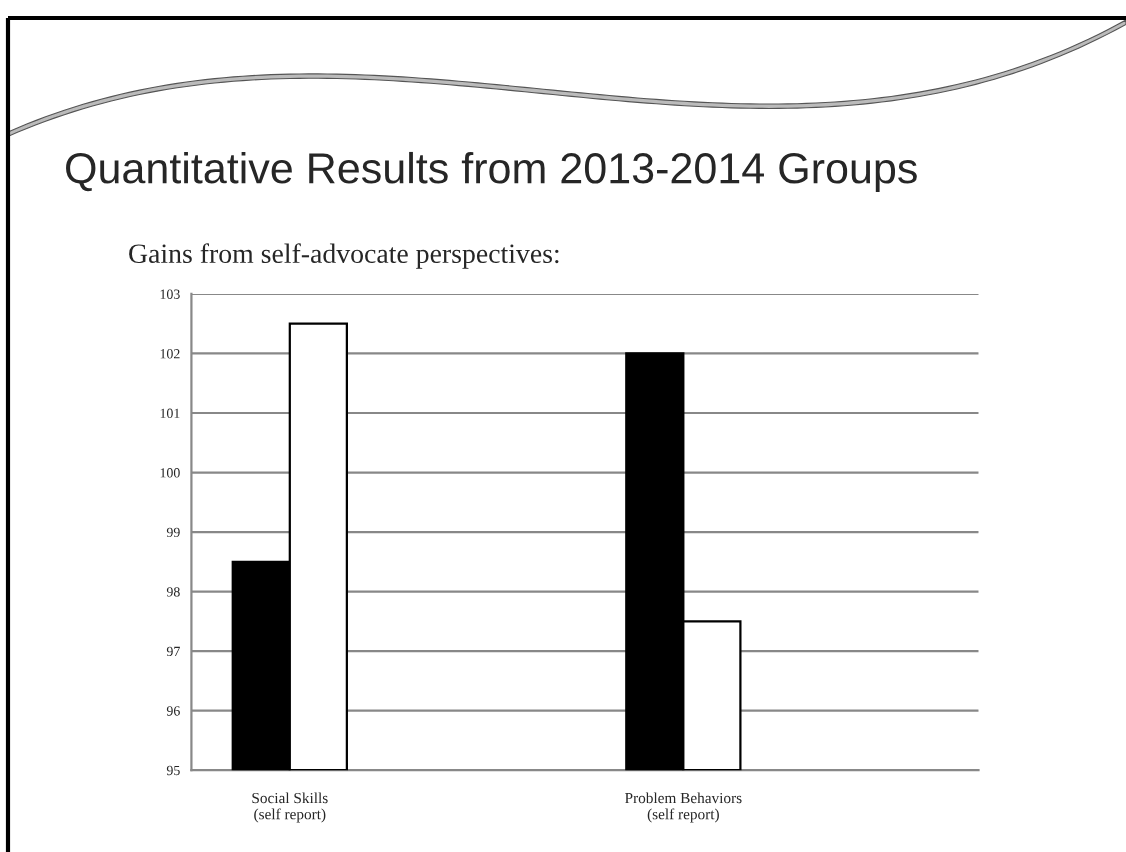  What do you see at coordinates (491, 172) in the screenshot?
I see `chart-title: Quantitative Results from 2013-2014 Groups` at bounding box center [491, 172].